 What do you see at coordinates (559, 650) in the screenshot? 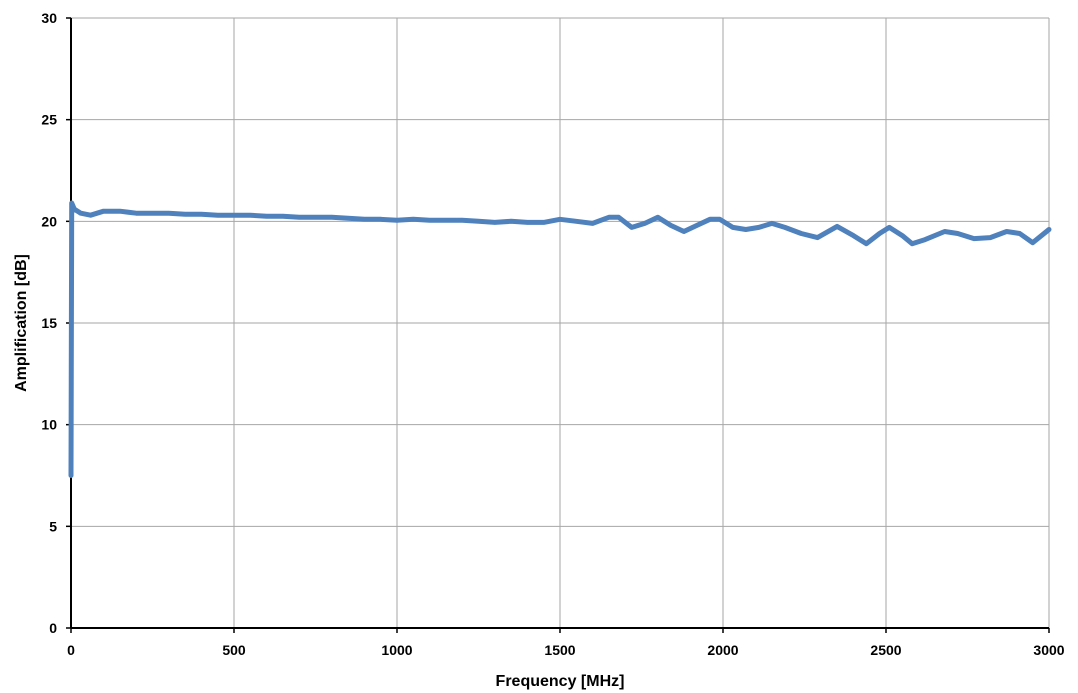
I see `x-tick-label: 1500` at bounding box center [559, 650].